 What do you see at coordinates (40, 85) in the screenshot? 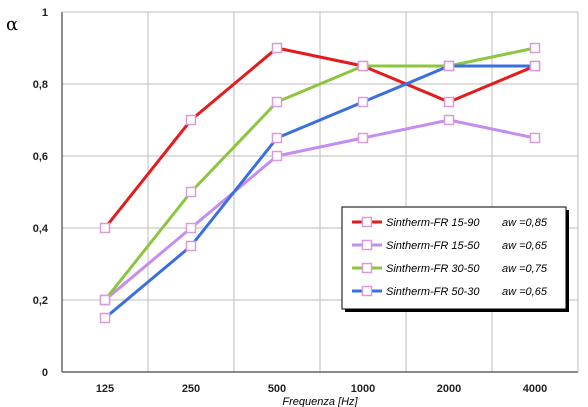
I see `y-tick-label: 0,8` at bounding box center [40, 85].